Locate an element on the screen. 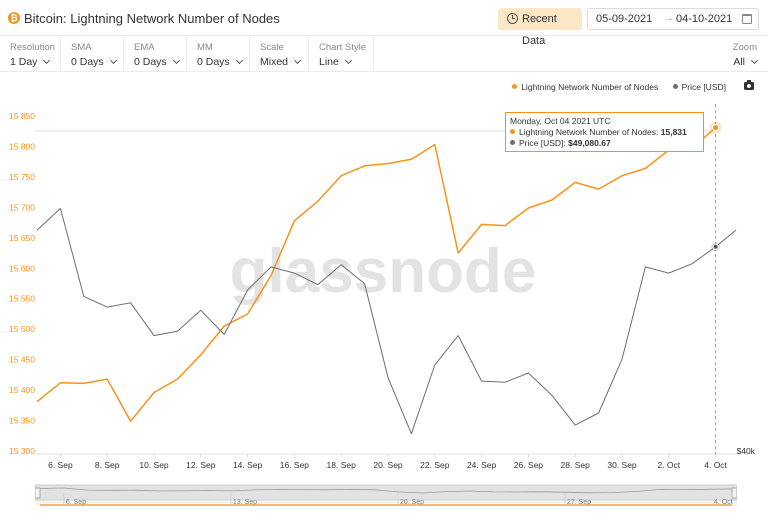  navigator-labels: 6. Sep 13. Sep 20. Sep 27. Sep 4. Oct is located at coordinates (398, 499).